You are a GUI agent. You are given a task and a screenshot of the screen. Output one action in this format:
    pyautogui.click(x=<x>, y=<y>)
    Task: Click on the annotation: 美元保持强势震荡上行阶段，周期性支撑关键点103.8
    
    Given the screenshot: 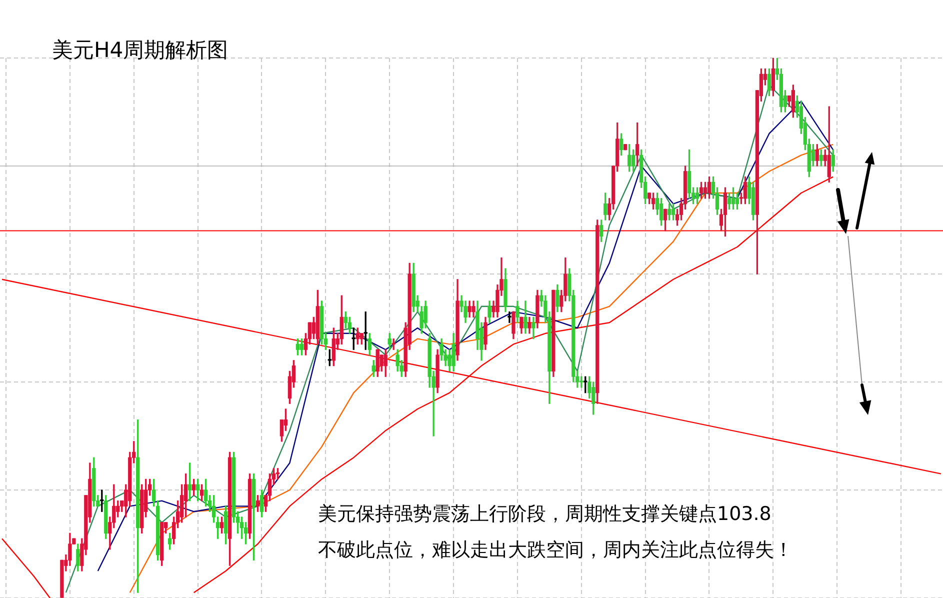 What is the action you would take?
    pyautogui.click(x=545, y=514)
    